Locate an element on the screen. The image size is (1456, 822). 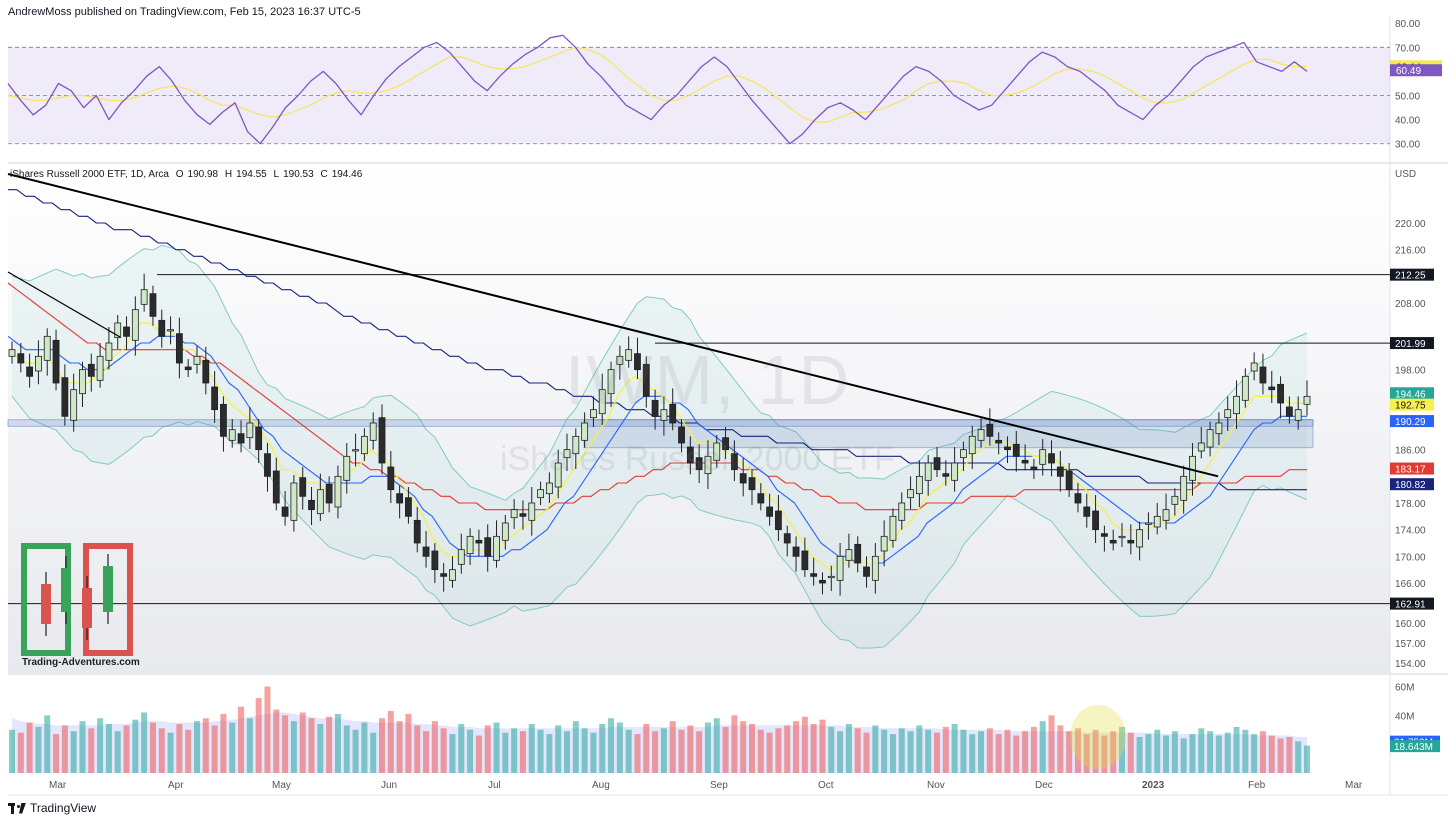
time-axis-tick: Jun is located at coordinates (389, 785).